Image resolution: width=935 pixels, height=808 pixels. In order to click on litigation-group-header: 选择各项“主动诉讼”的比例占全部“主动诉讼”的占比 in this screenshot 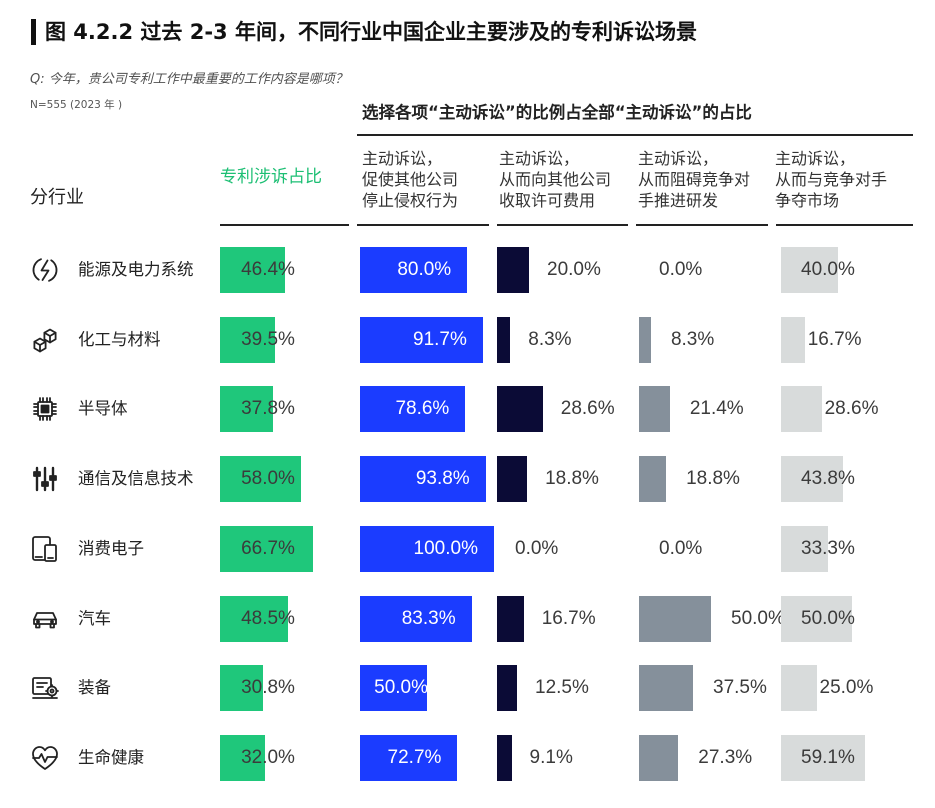, I will do `click(557, 112)`.